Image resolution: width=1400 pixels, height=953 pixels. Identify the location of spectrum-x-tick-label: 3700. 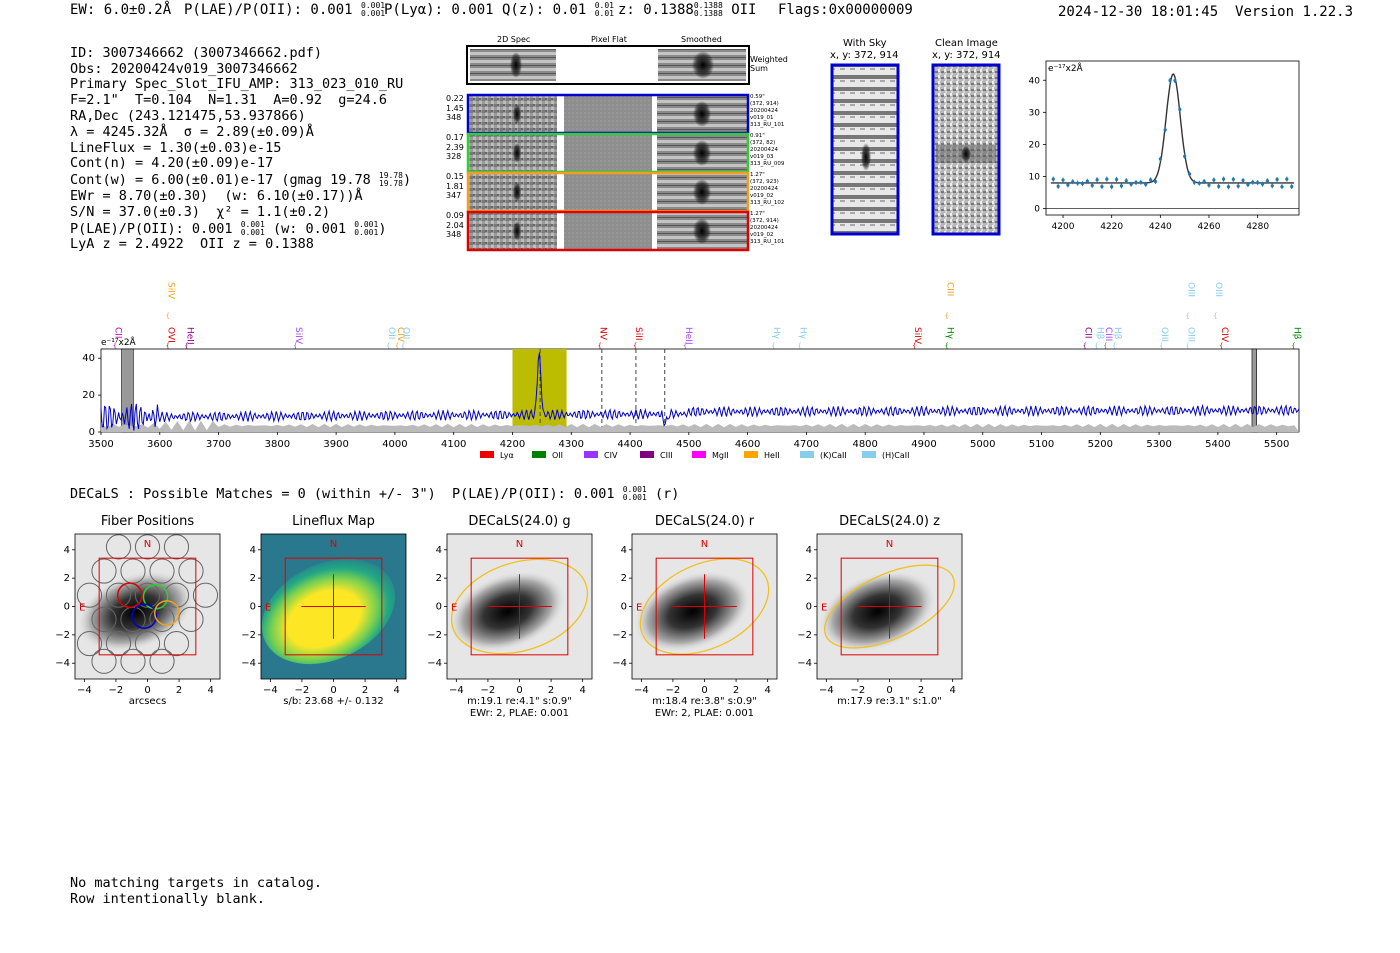
(218, 444).